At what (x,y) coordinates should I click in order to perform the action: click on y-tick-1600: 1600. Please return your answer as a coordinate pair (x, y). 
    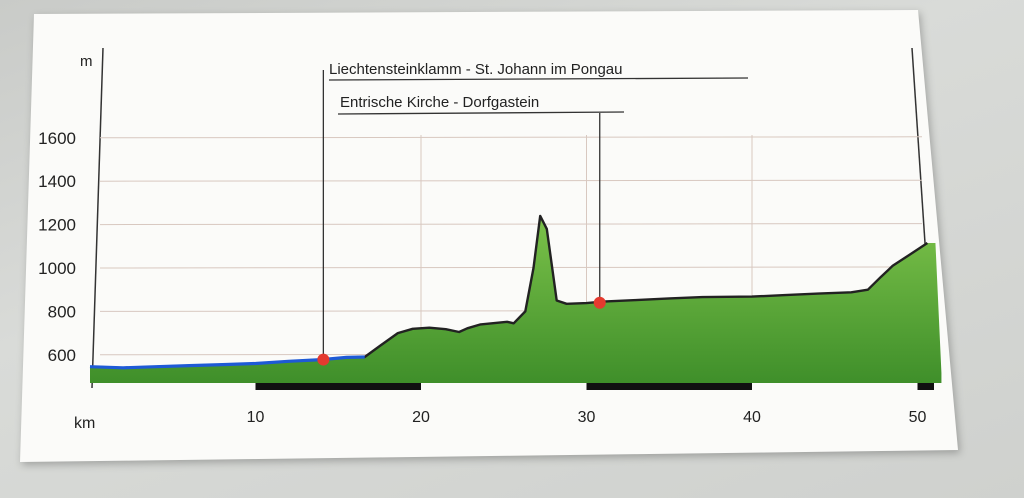
    Looking at the image, I should click on (57, 138).